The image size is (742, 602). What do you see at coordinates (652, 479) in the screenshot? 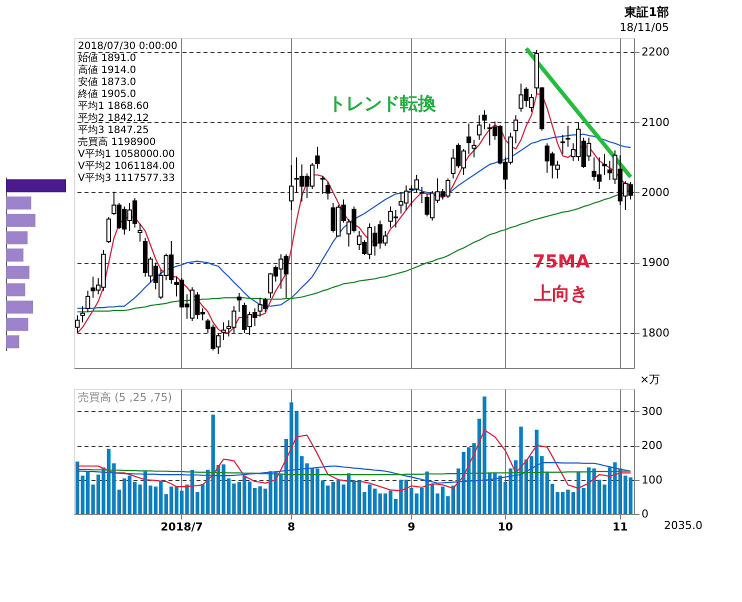
I see `y-tick-label: 100` at bounding box center [652, 479].